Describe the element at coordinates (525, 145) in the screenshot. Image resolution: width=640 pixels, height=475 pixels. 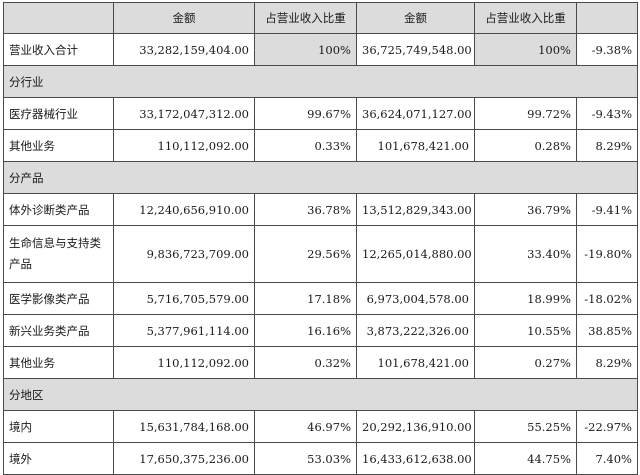
I see `share-prior: 0.28%` at that location.